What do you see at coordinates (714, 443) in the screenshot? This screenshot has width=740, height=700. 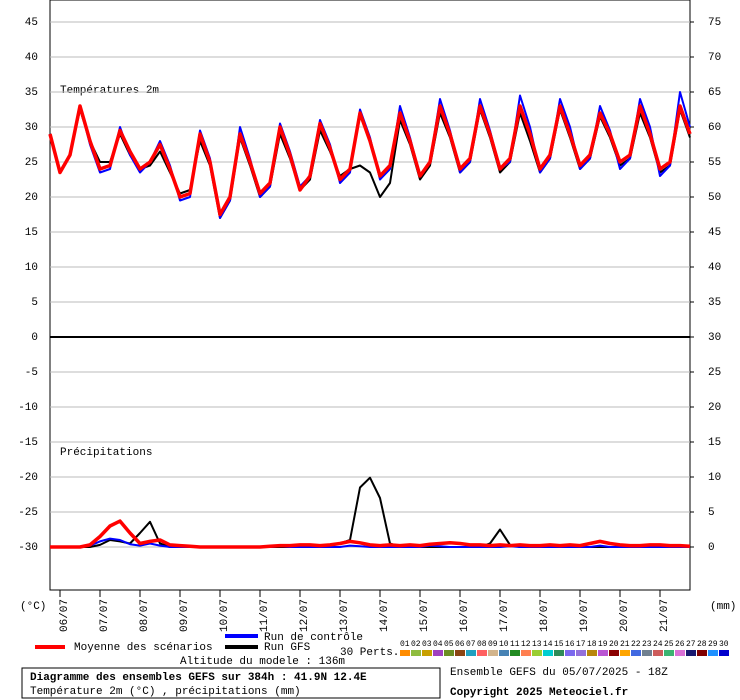 I see `y2-tick-label: 15` at bounding box center [714, 443].